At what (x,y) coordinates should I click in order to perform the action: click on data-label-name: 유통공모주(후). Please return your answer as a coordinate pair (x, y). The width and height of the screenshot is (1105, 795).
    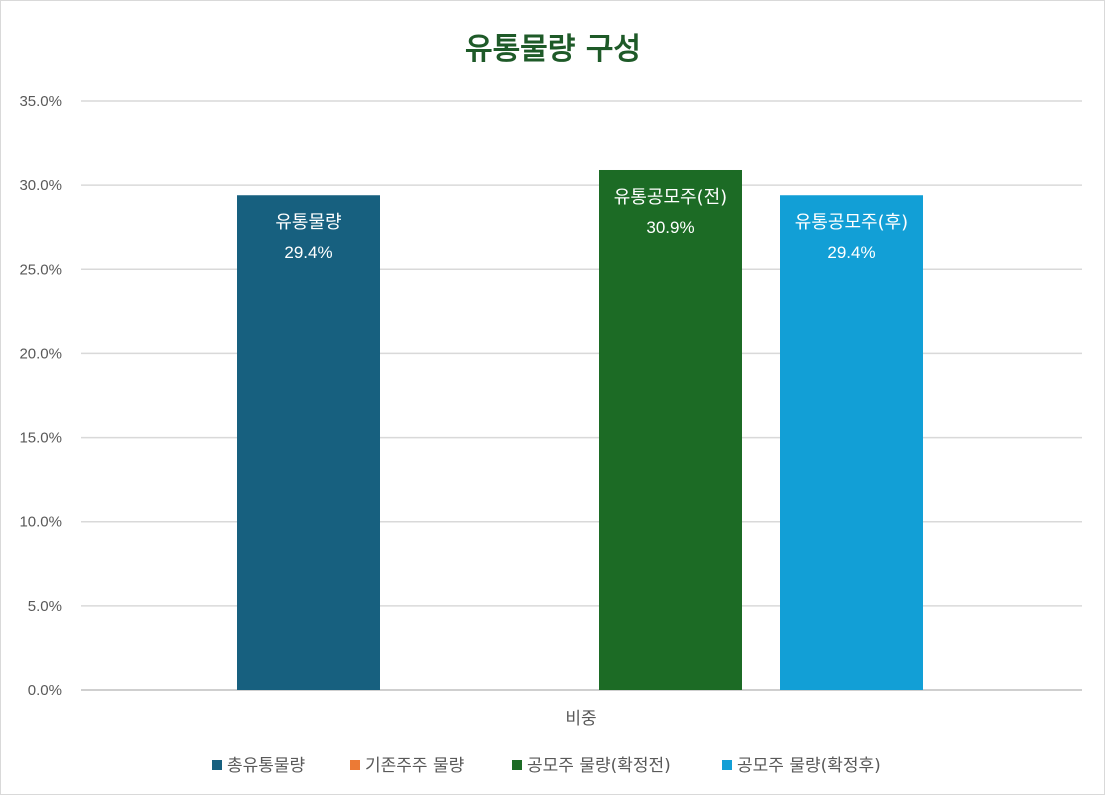
    Looking at the image, I should click on (851, 222).